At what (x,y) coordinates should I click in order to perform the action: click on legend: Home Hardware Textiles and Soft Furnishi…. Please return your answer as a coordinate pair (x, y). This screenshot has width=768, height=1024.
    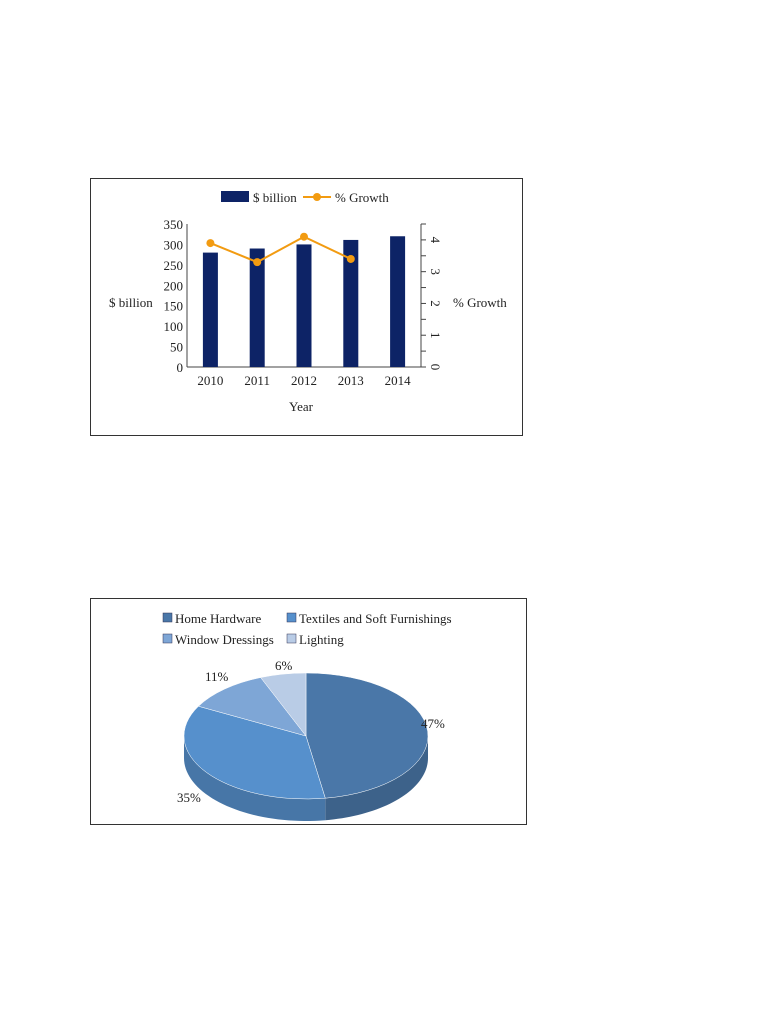
    Looking at the image, I should click on (307, 629).